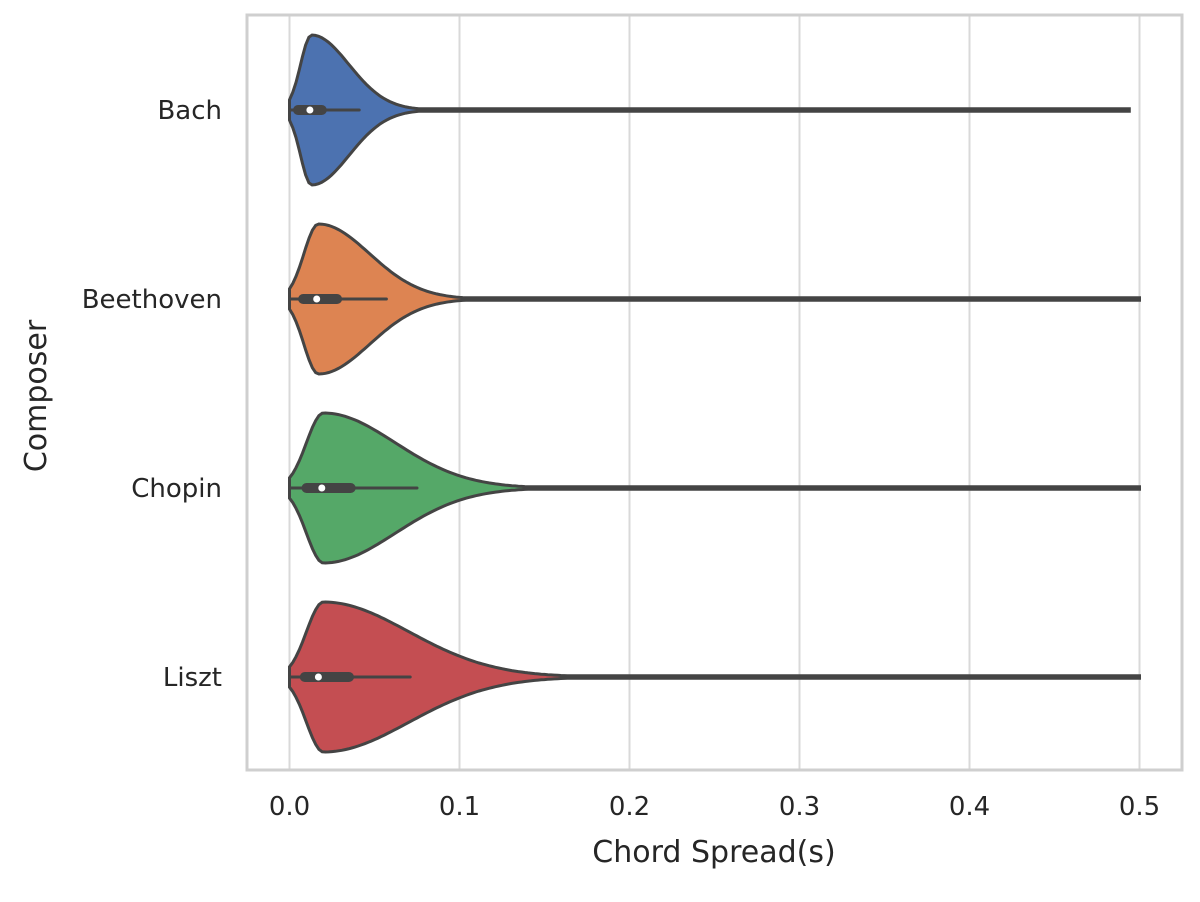 The image size is (1200, 902). Describe the element at coordinates (714, 677) in the screenshot. I see `violin-liszt` at that location.